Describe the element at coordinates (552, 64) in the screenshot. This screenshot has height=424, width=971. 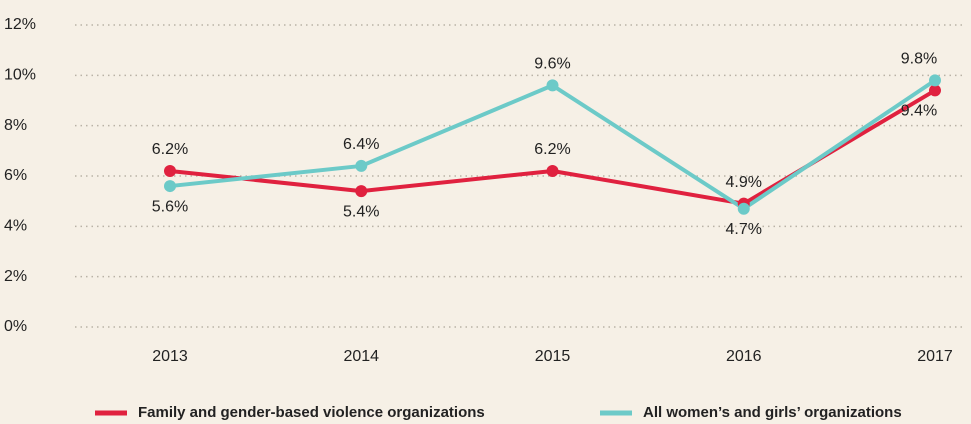
I see `value-label: 9.6%` at that location.